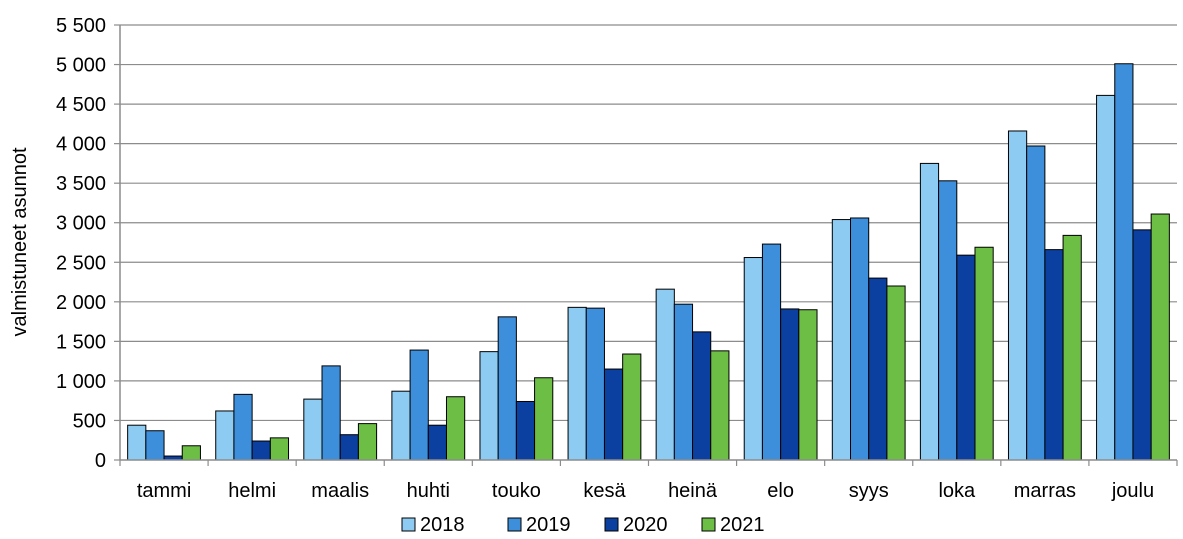 This screenshot has width=1183, height=539. What do you see at coordinates (442, 525) in the screenshot?
I see `legend-label-2018: 2018` at bounding box center [442, 525].